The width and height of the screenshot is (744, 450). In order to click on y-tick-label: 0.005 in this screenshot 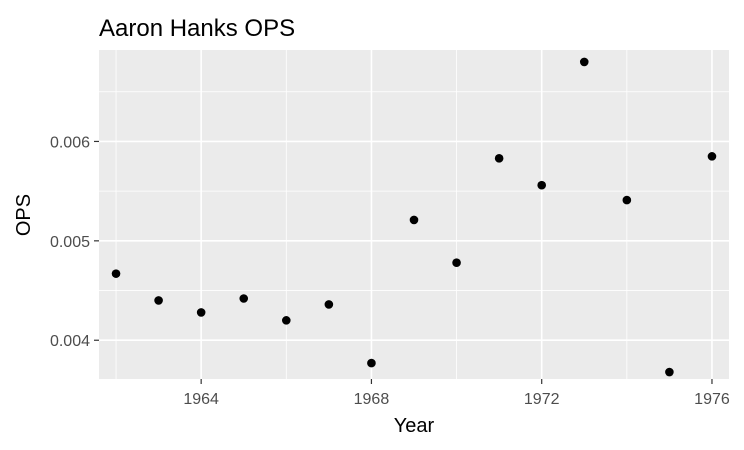, I will do `click(70, 242)`.